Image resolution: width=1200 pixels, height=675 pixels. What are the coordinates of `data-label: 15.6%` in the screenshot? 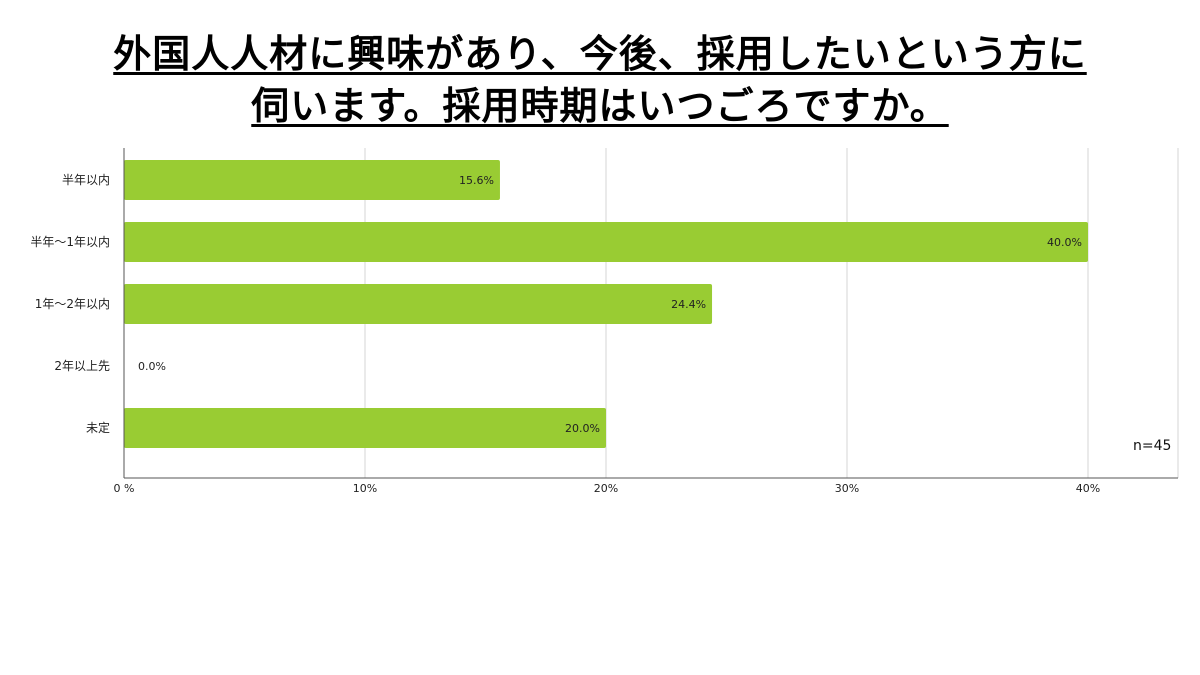 It's located at (476, 180).